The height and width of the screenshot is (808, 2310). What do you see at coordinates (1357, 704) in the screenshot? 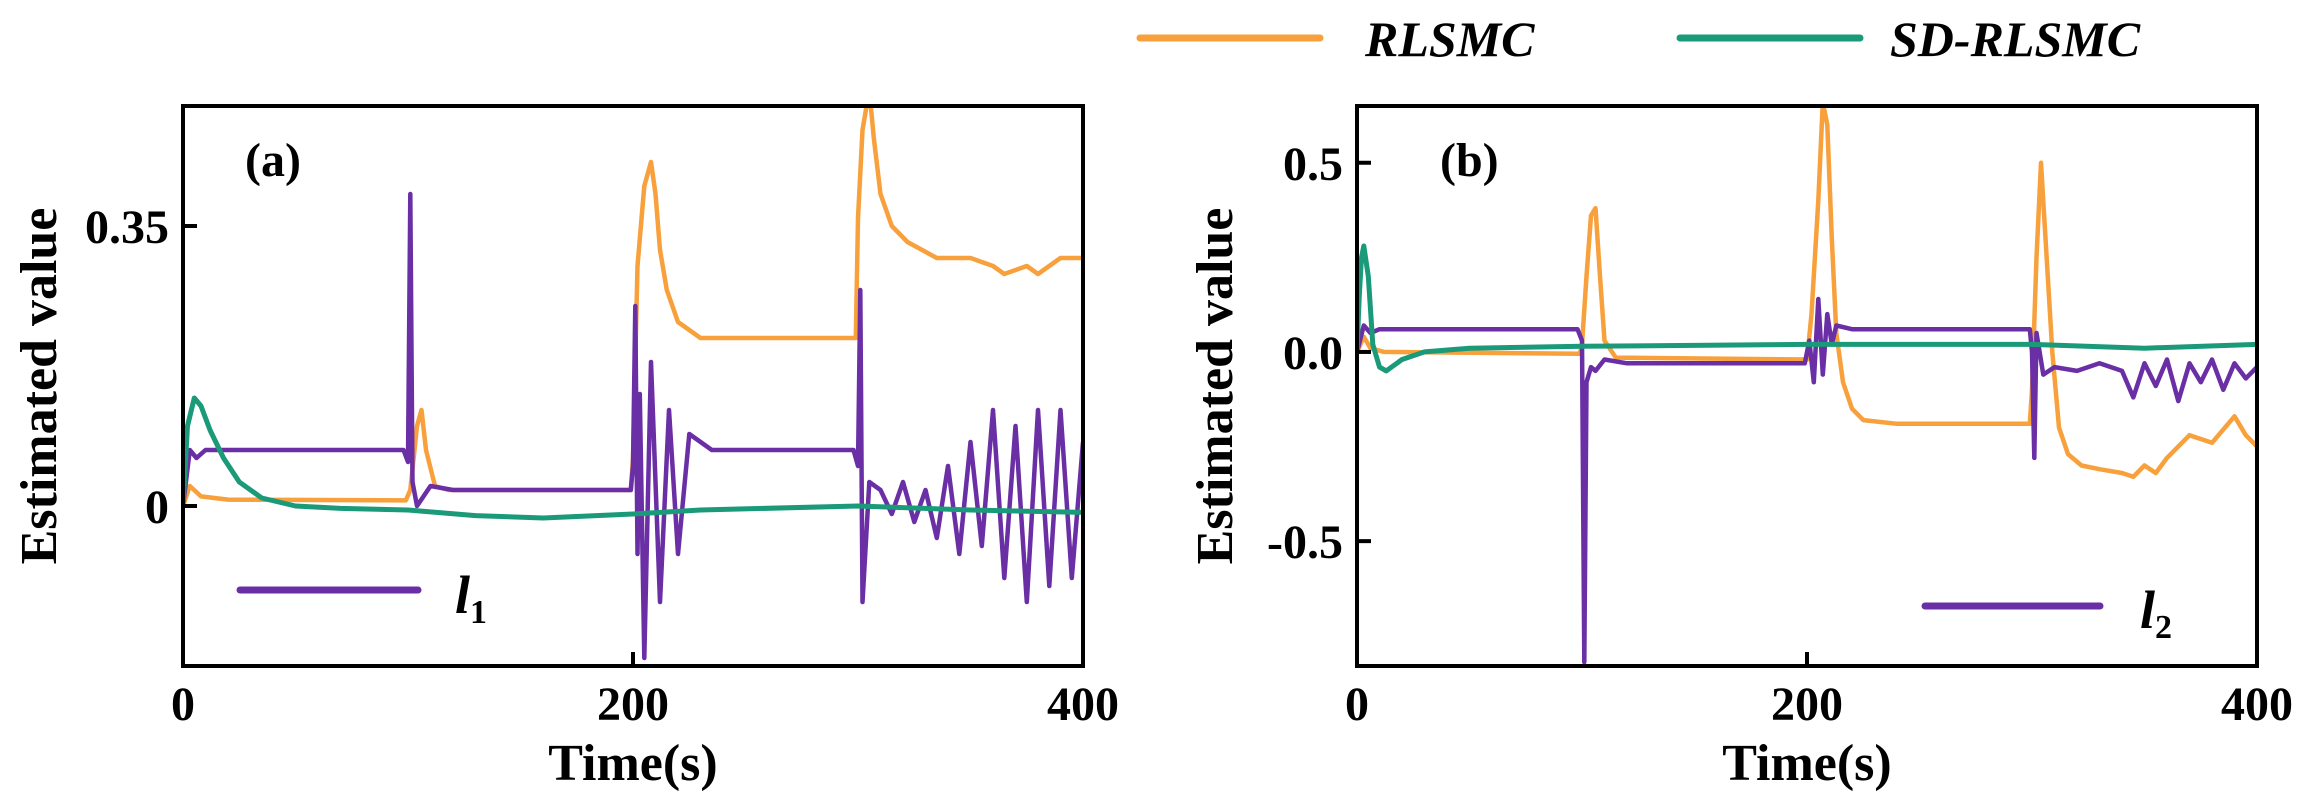
I see `chart-b-xtick-label: 0` at bounding box center [1357, 704].